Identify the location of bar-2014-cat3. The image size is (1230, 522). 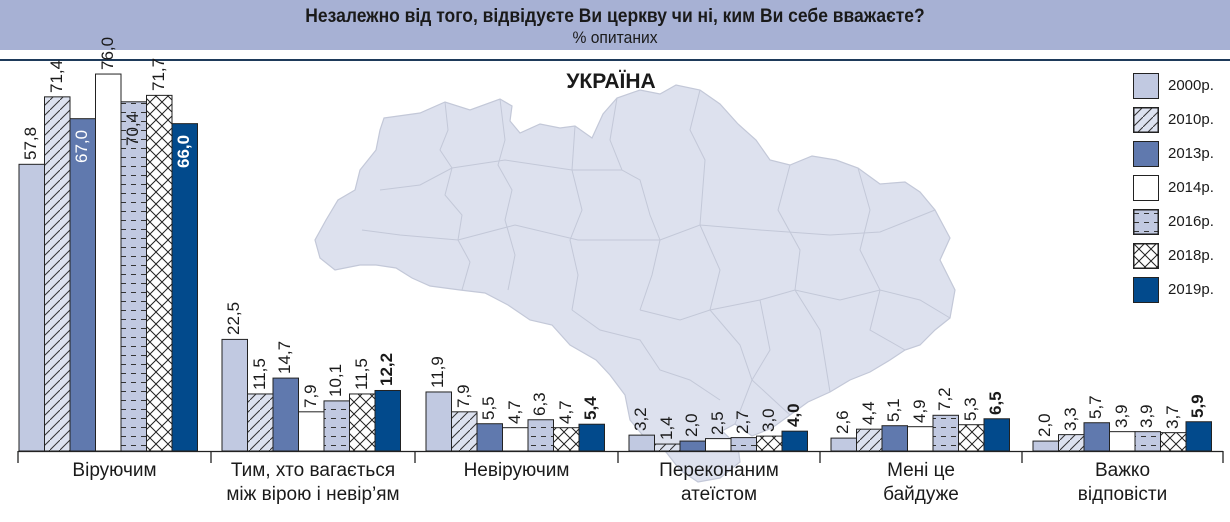
(718, 445).